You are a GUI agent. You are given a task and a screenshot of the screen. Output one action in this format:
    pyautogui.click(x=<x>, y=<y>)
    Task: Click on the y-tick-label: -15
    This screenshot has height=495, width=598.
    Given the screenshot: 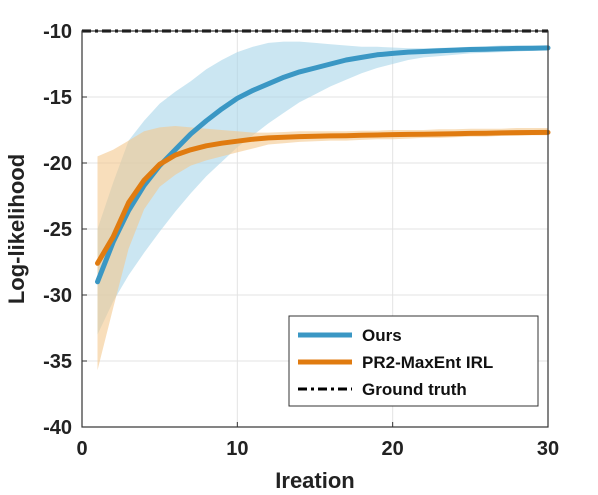 What is the action you would take?
    pyautogui.click(x=57, y=98)
    